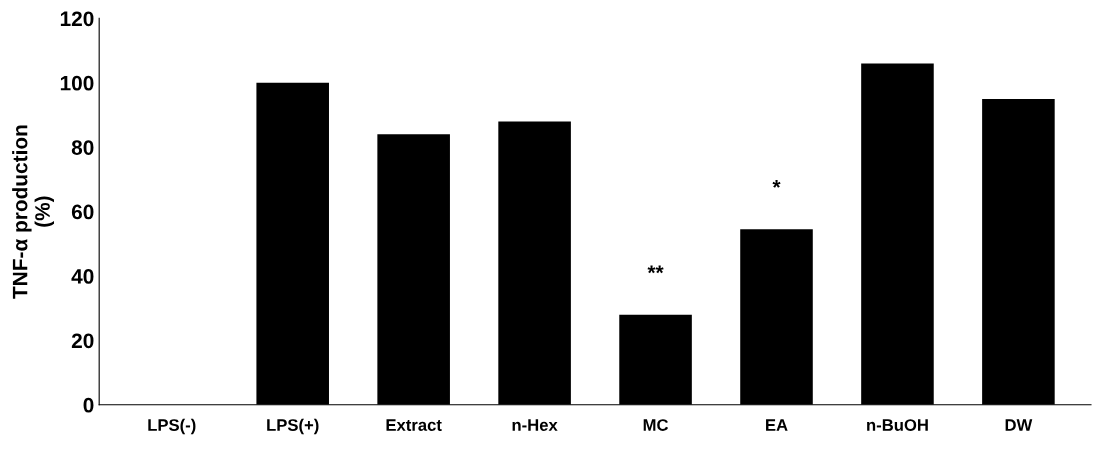 This screenshot has width=1102, height=460. What do you see at coordinates (82, 341) in the screenshot?
I see `y-tick-label: 20` at bounding box center [82, 341].